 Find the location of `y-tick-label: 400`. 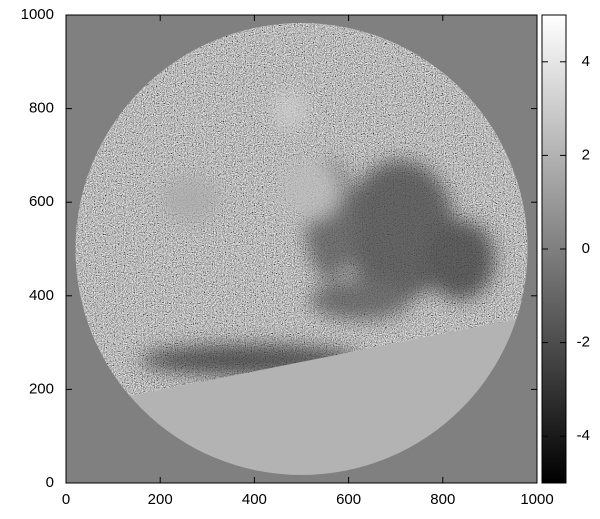

y-tick-label: 400 is located at coordinates (41, 295).